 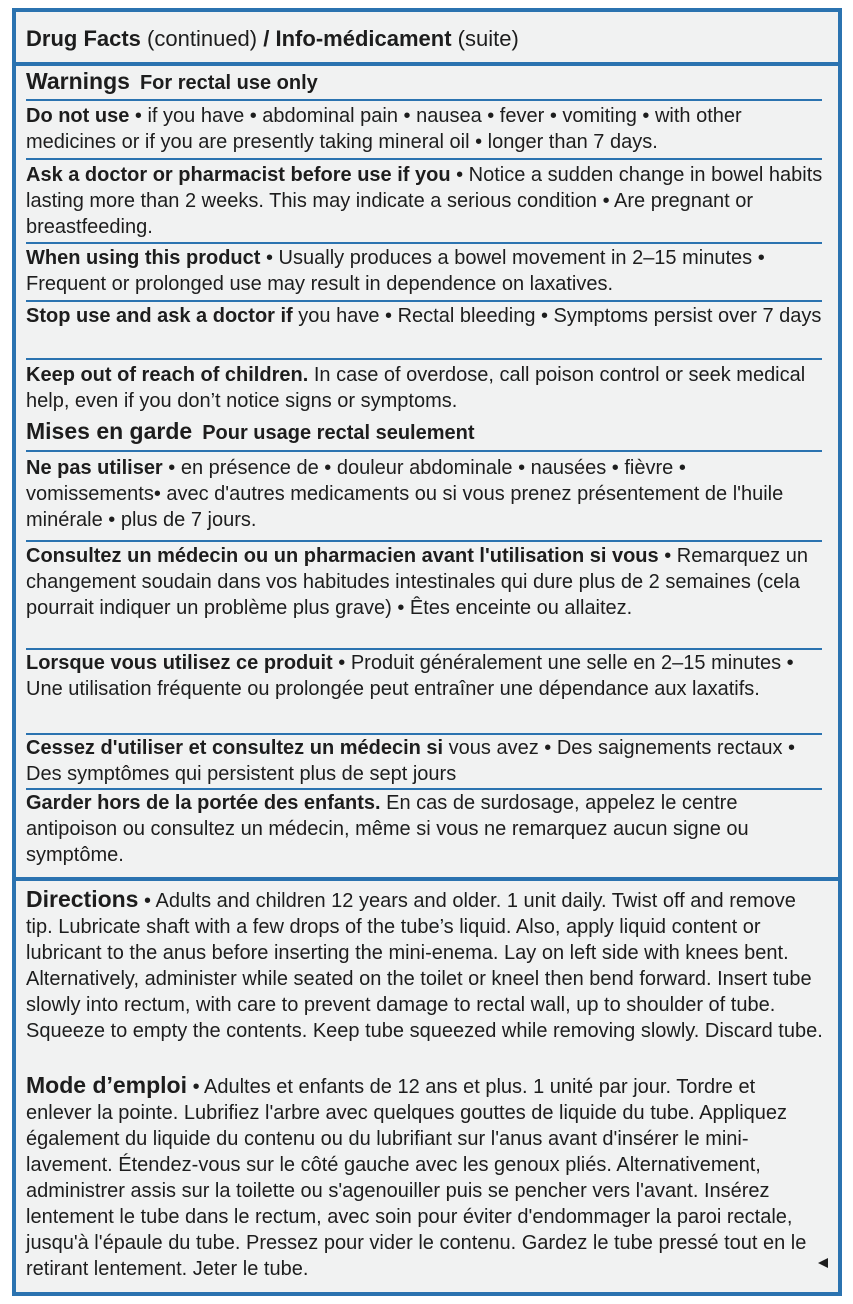 I want to click on title-fr-note: (suite), so click(x=488, y=38).